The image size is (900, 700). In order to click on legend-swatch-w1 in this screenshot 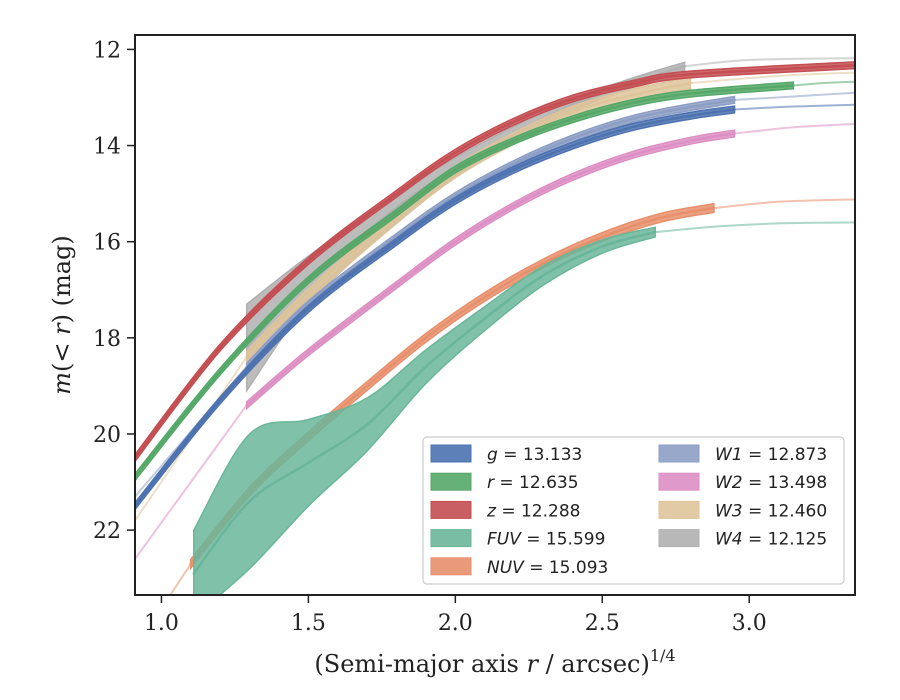, I will do `click(679, 453)`.